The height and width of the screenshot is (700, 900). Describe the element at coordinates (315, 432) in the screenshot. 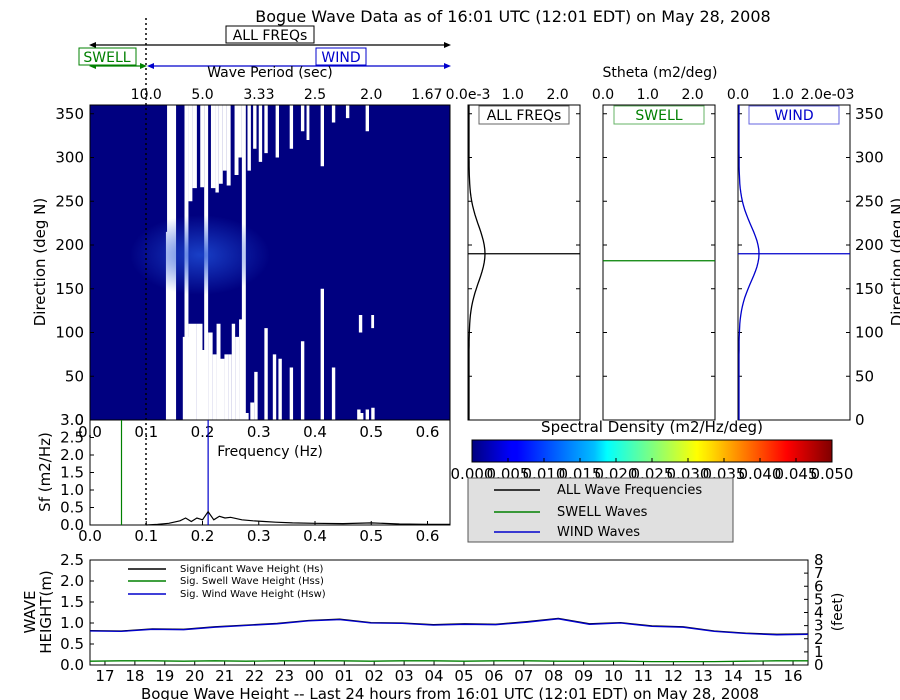

I see `frequency-tick-label: 0.4` at that location.